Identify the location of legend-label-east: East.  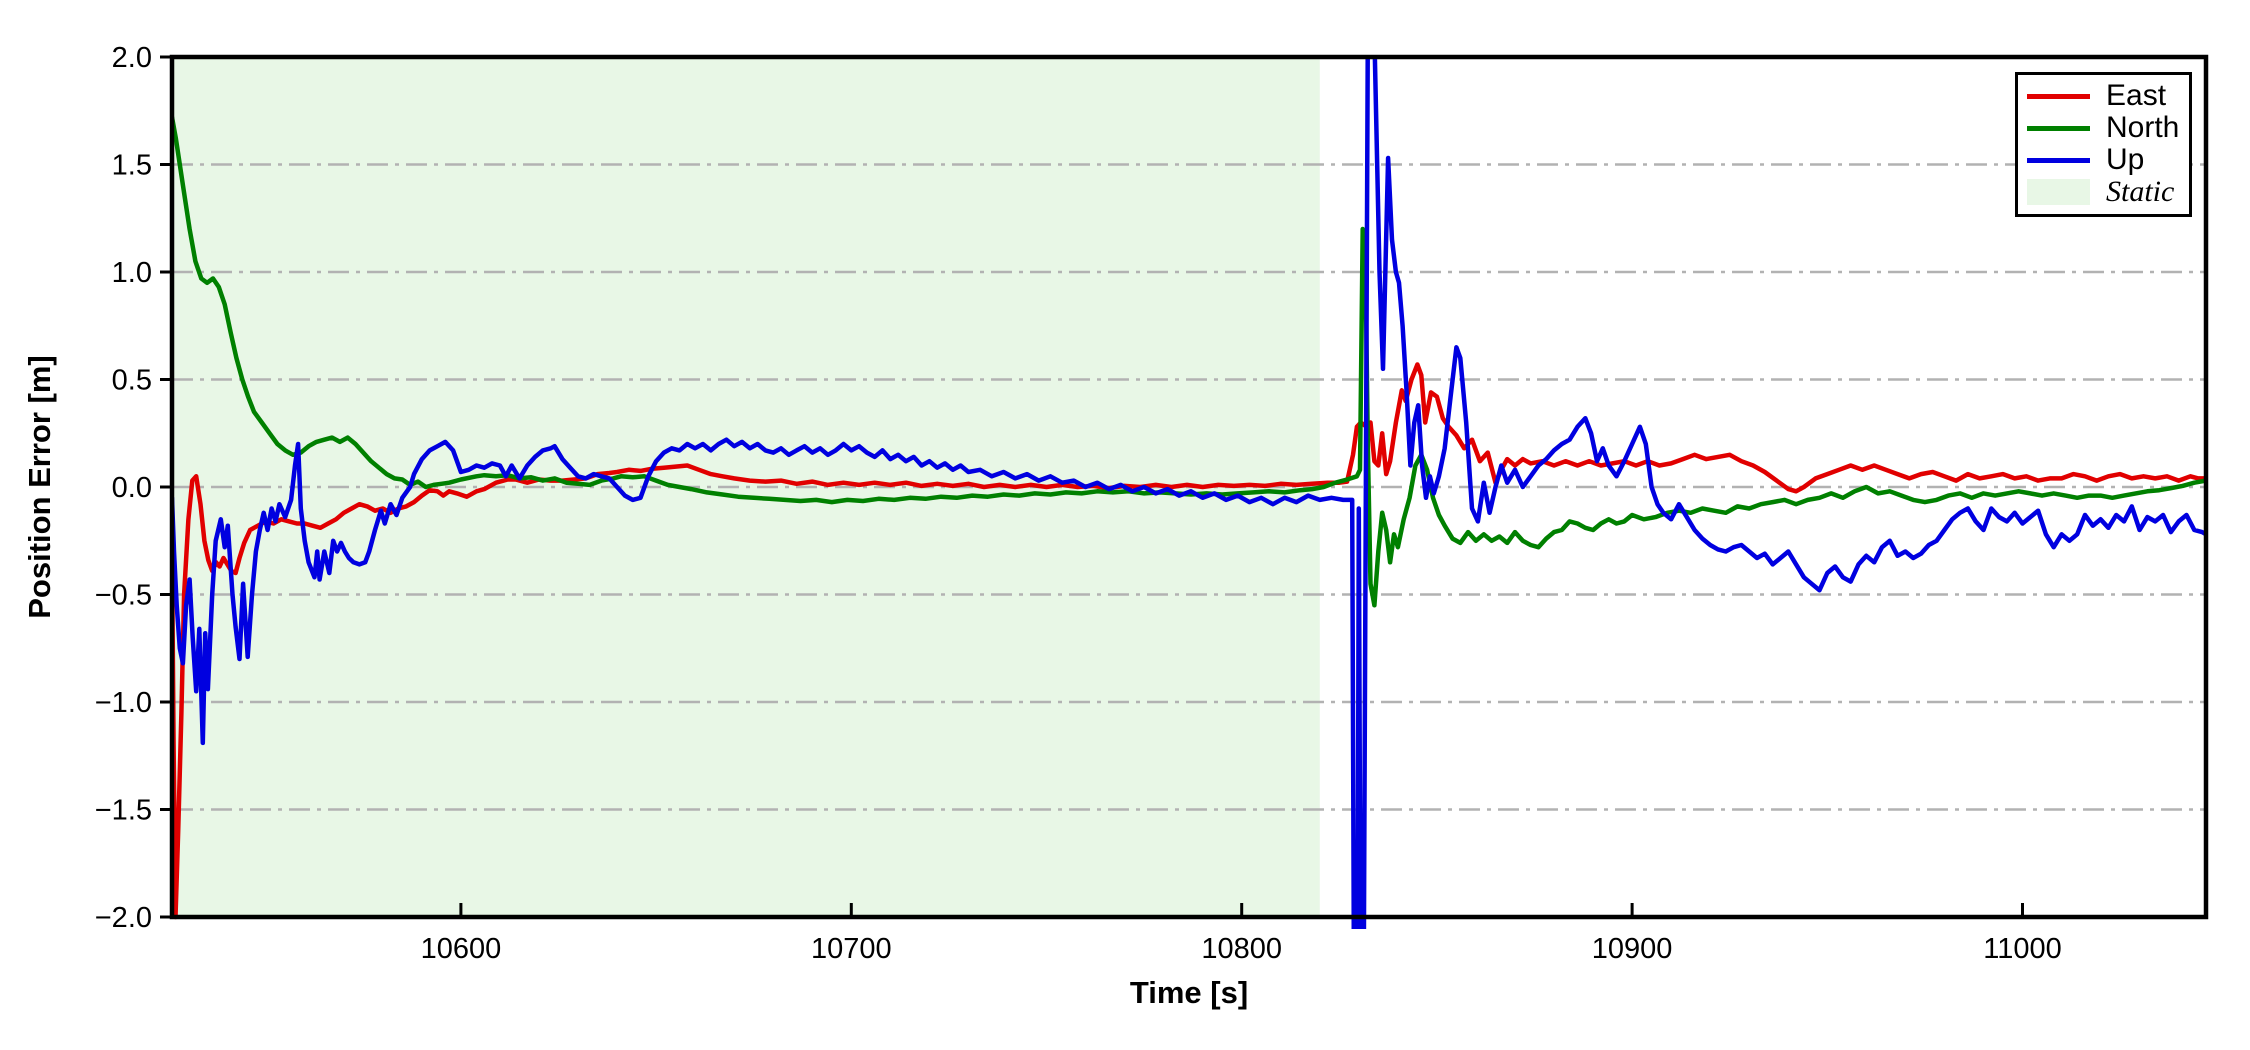
(2136, 95).